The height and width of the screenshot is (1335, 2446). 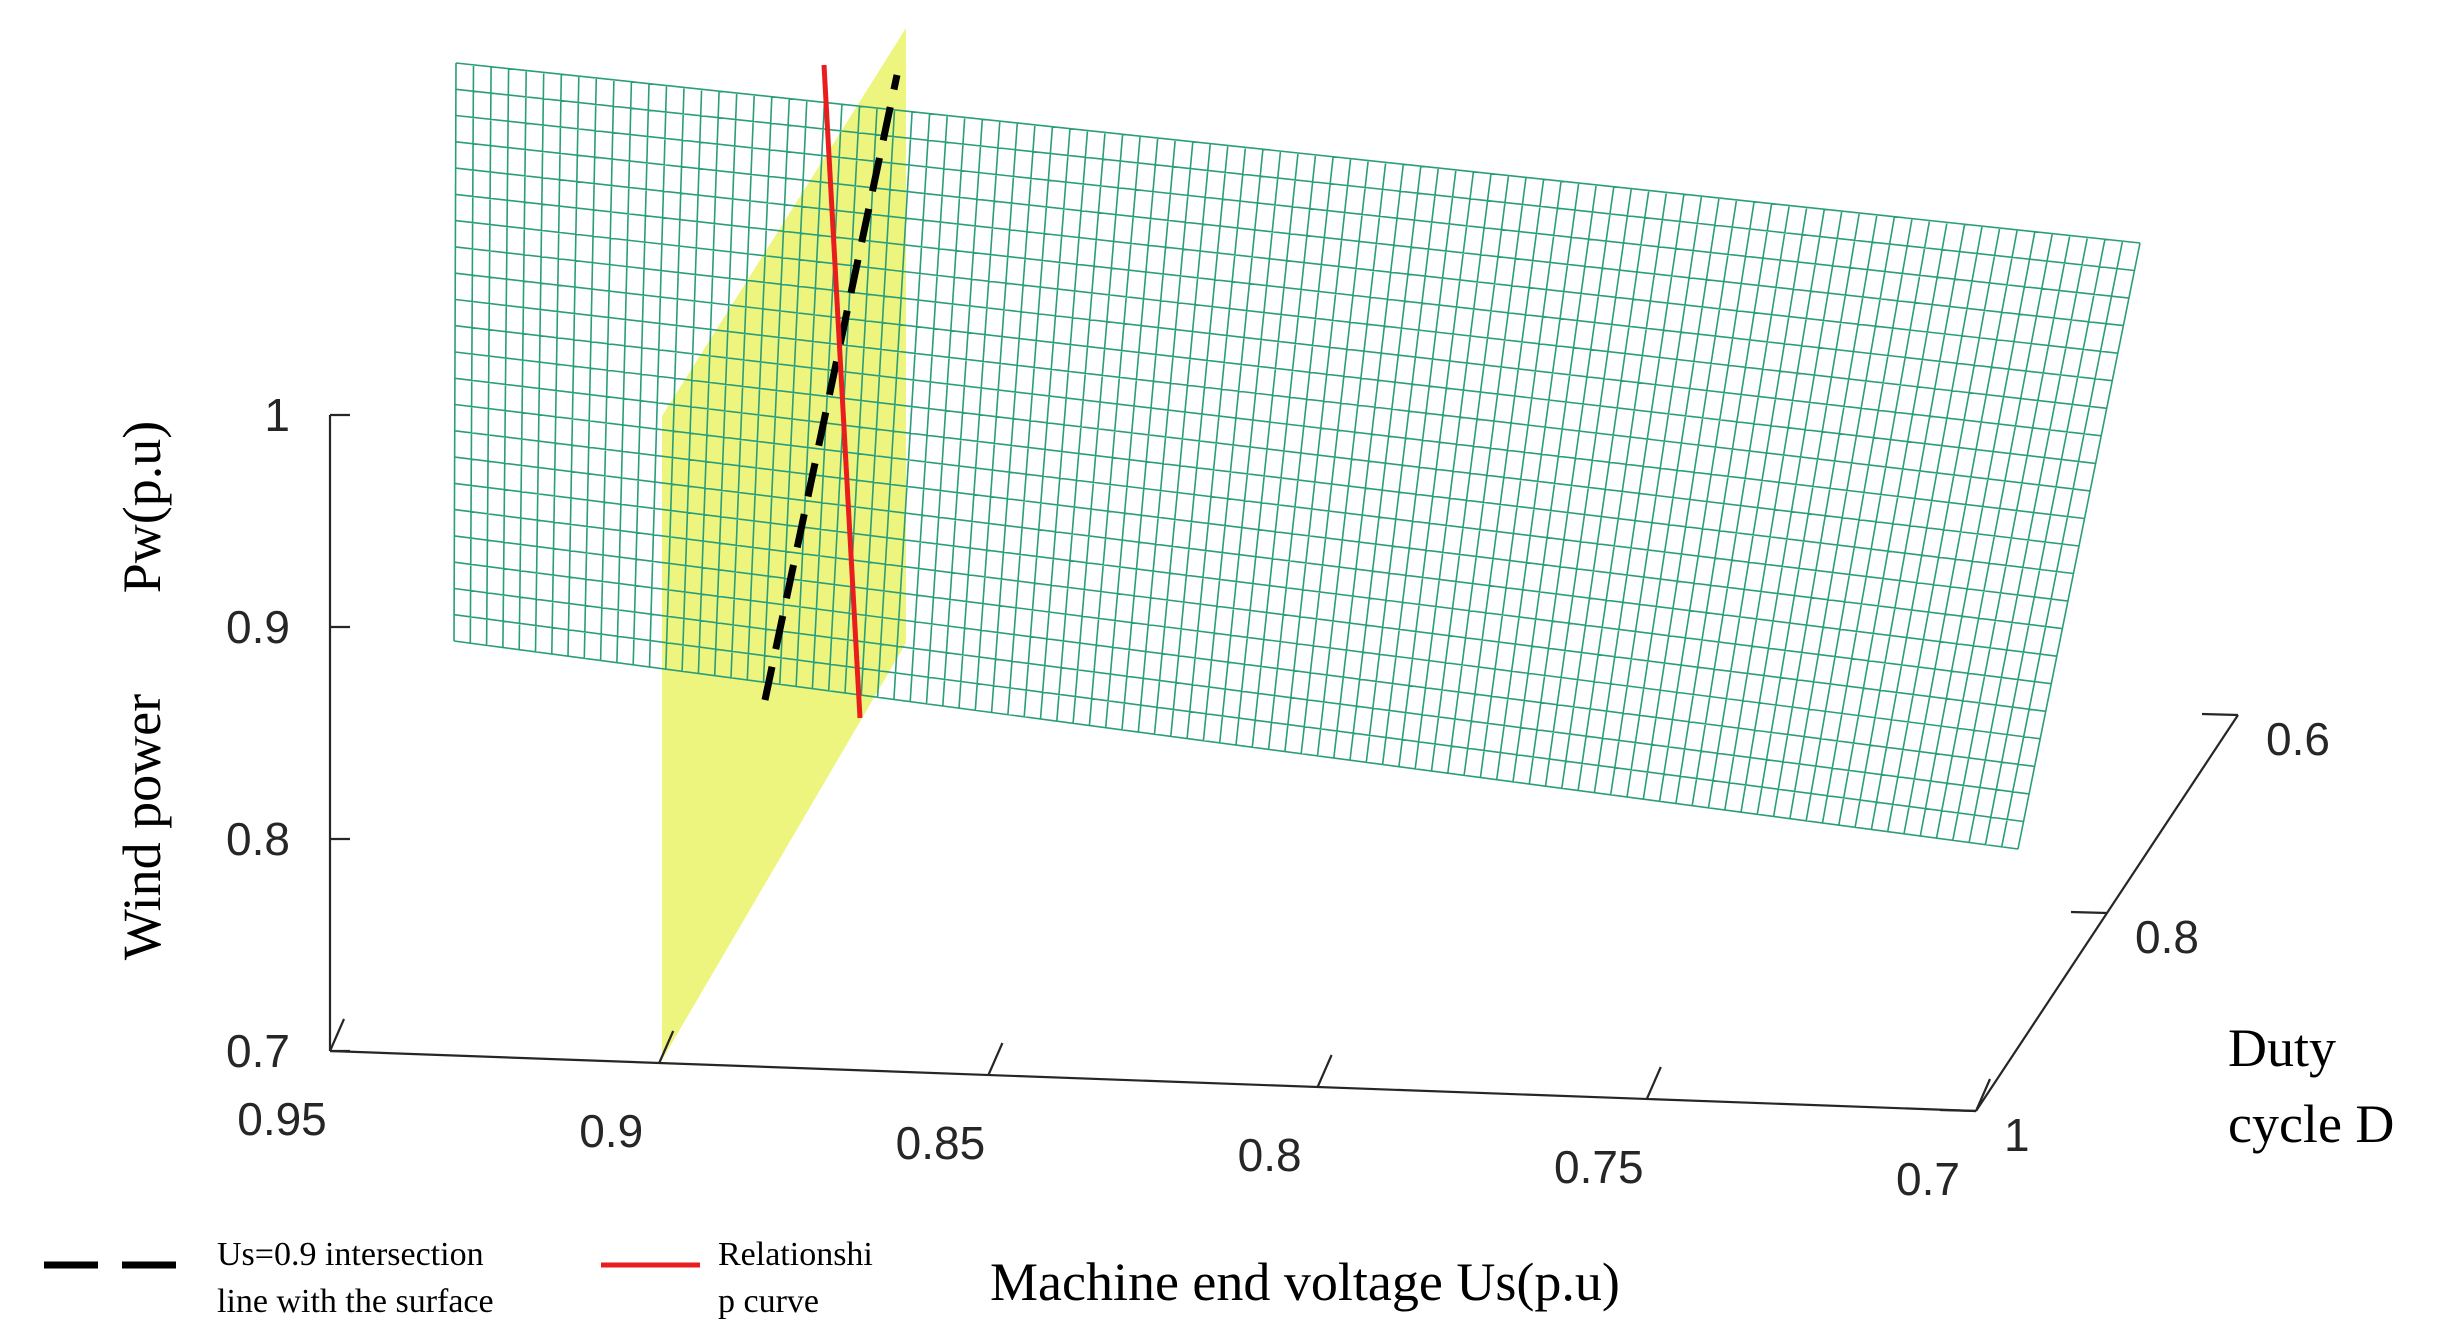 What do you see at coordinates (2134, 936) in the screenshot?
I see `y-axis-ticks: 0.6 0.8 1` at bounding box center [2134, 936].